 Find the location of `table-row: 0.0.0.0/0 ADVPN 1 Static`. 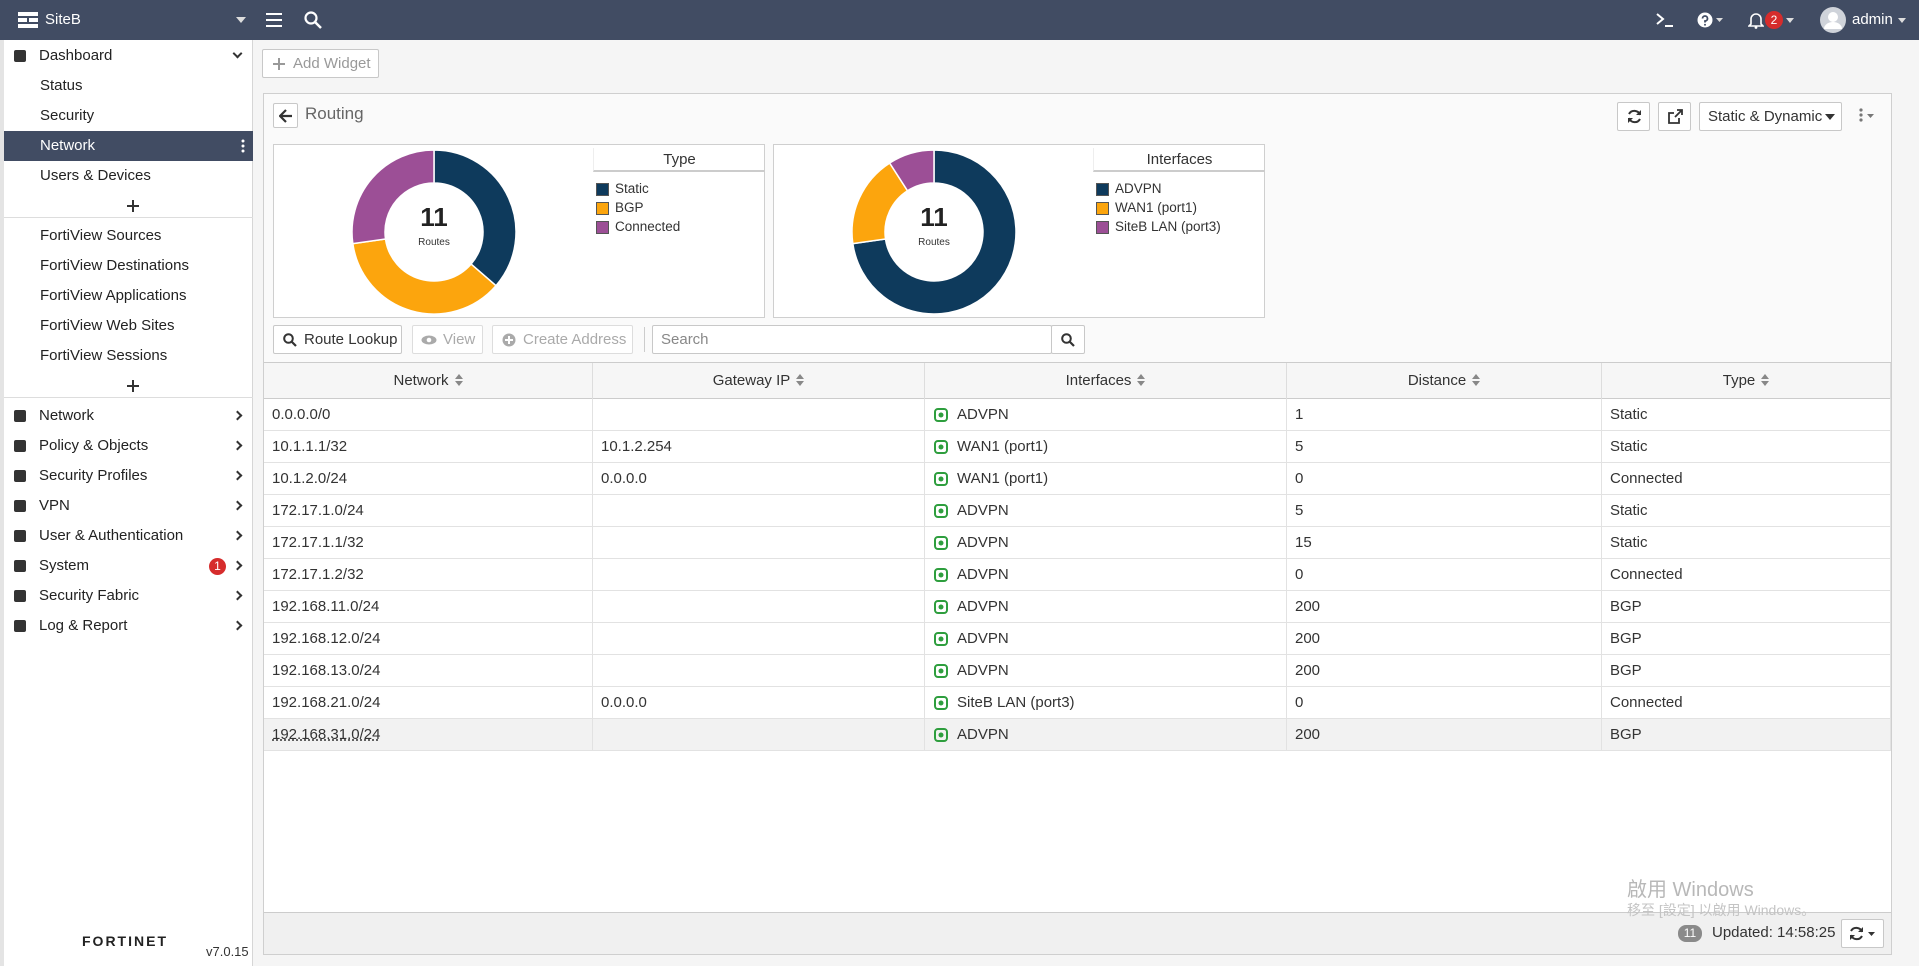

table-row: 0.0.0.0/0 ADVPN 1 Static is located at coordinates (1077, 415).